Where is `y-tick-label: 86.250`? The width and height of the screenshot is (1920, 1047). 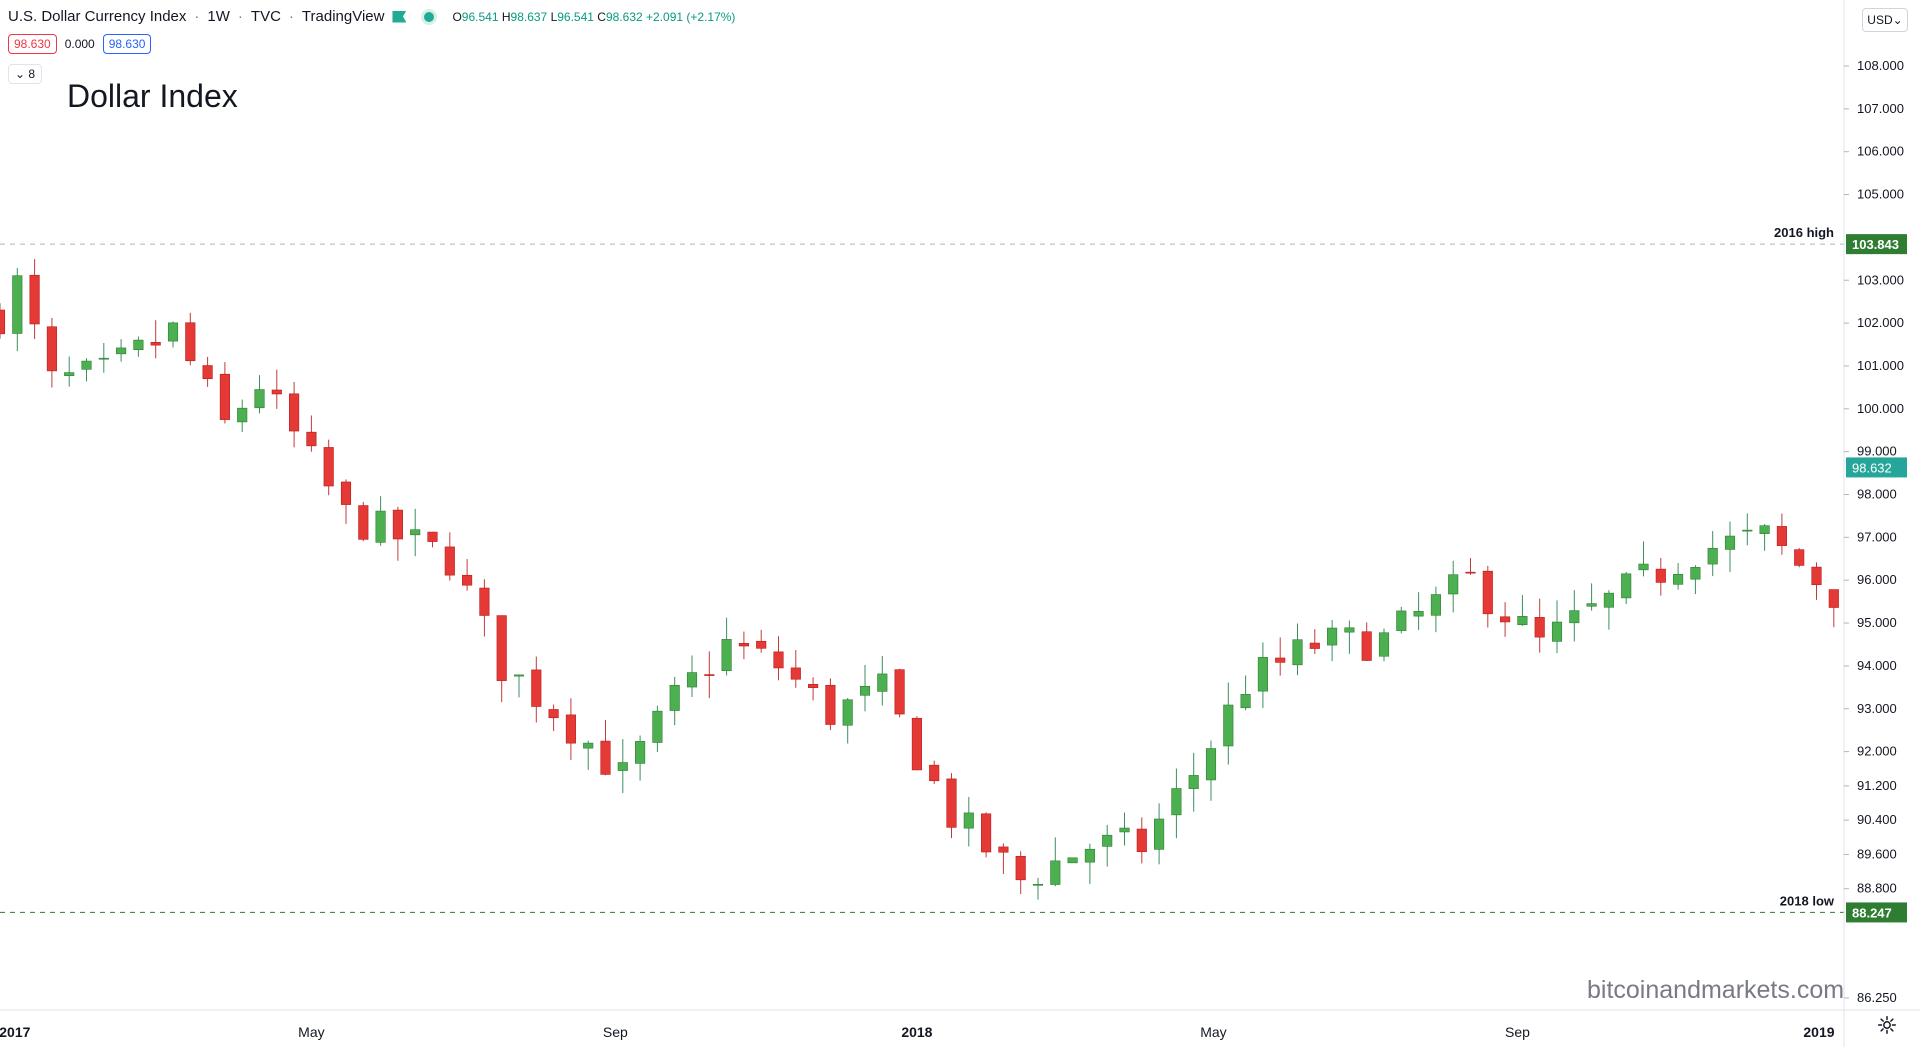 y-tick-label: 86.250 is located at coordinates (1877, 997).